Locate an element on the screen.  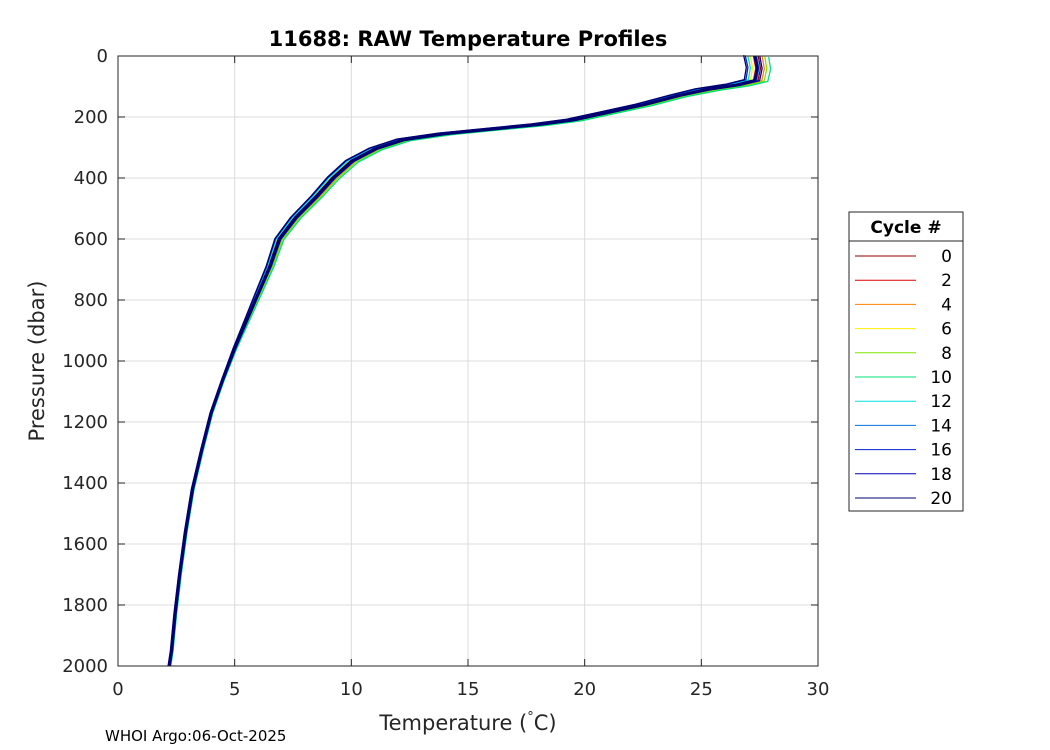
y-tick-label: 0 is located at coordinates (102, 56).